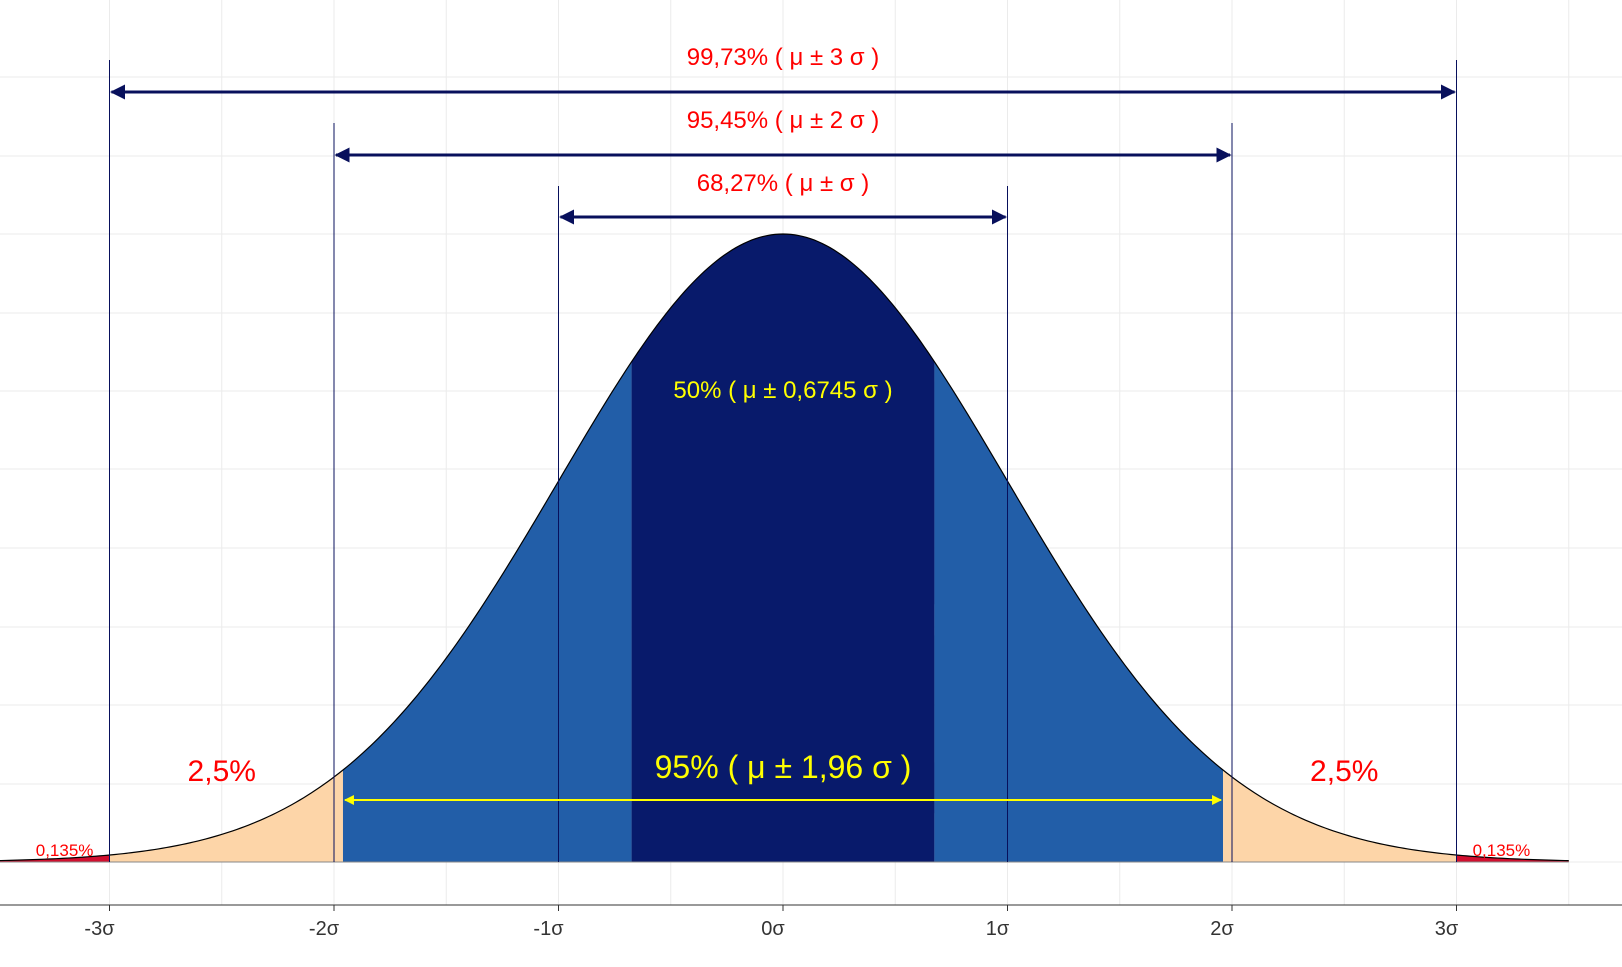 This screenshot has height=967, width=1622. What do you see at coordinates (783, 767) in the screenshot?
I see `ci95-label: 95% ( μ ± 1,96 σ )` at bounding box center [783, 767].